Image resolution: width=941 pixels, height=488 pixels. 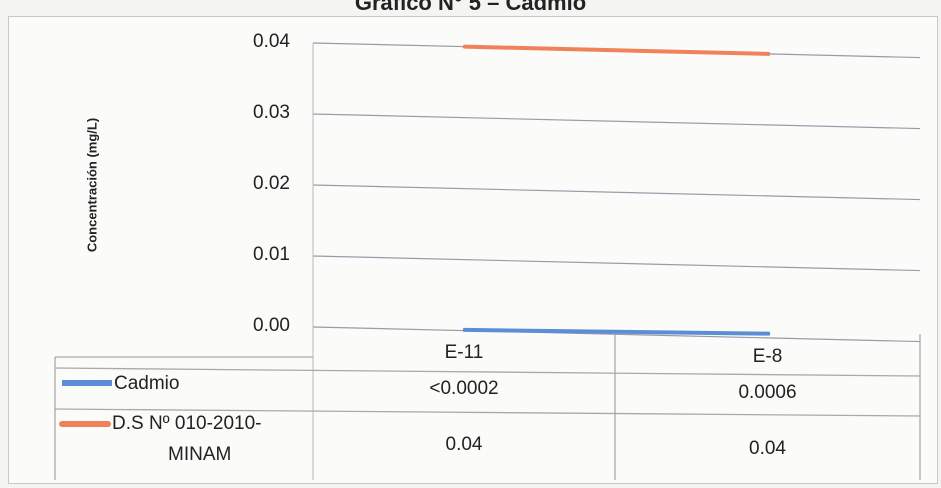 What do you see at coordinates (470, 7) in the screenshot?
I see `chart-title: Gráfico N° 5 – Cadmio` at bounding box center [470, 7].